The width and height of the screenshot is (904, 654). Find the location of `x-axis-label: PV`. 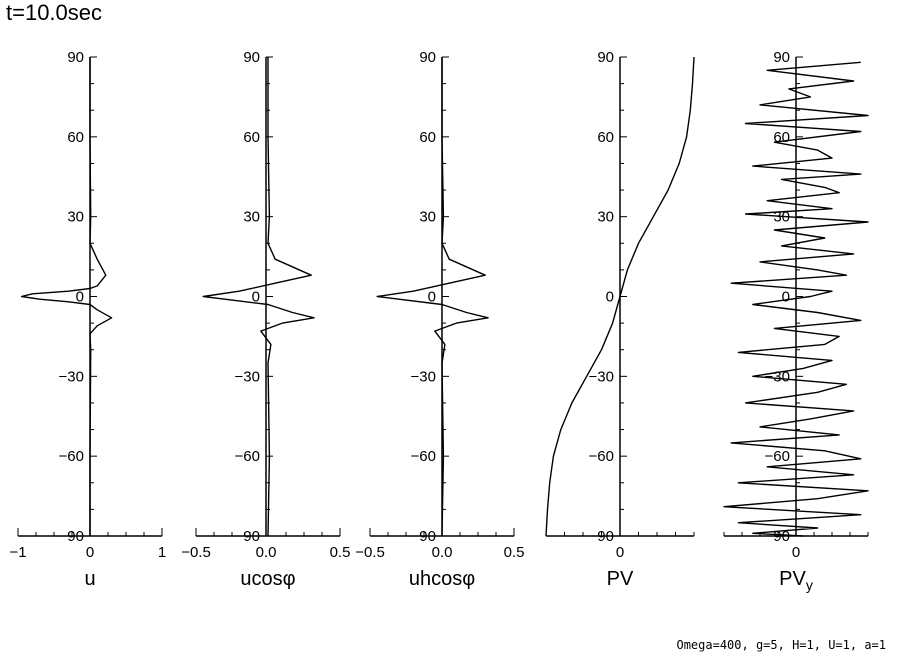

x-axis-label: PV is located at coordinates (620, 579).